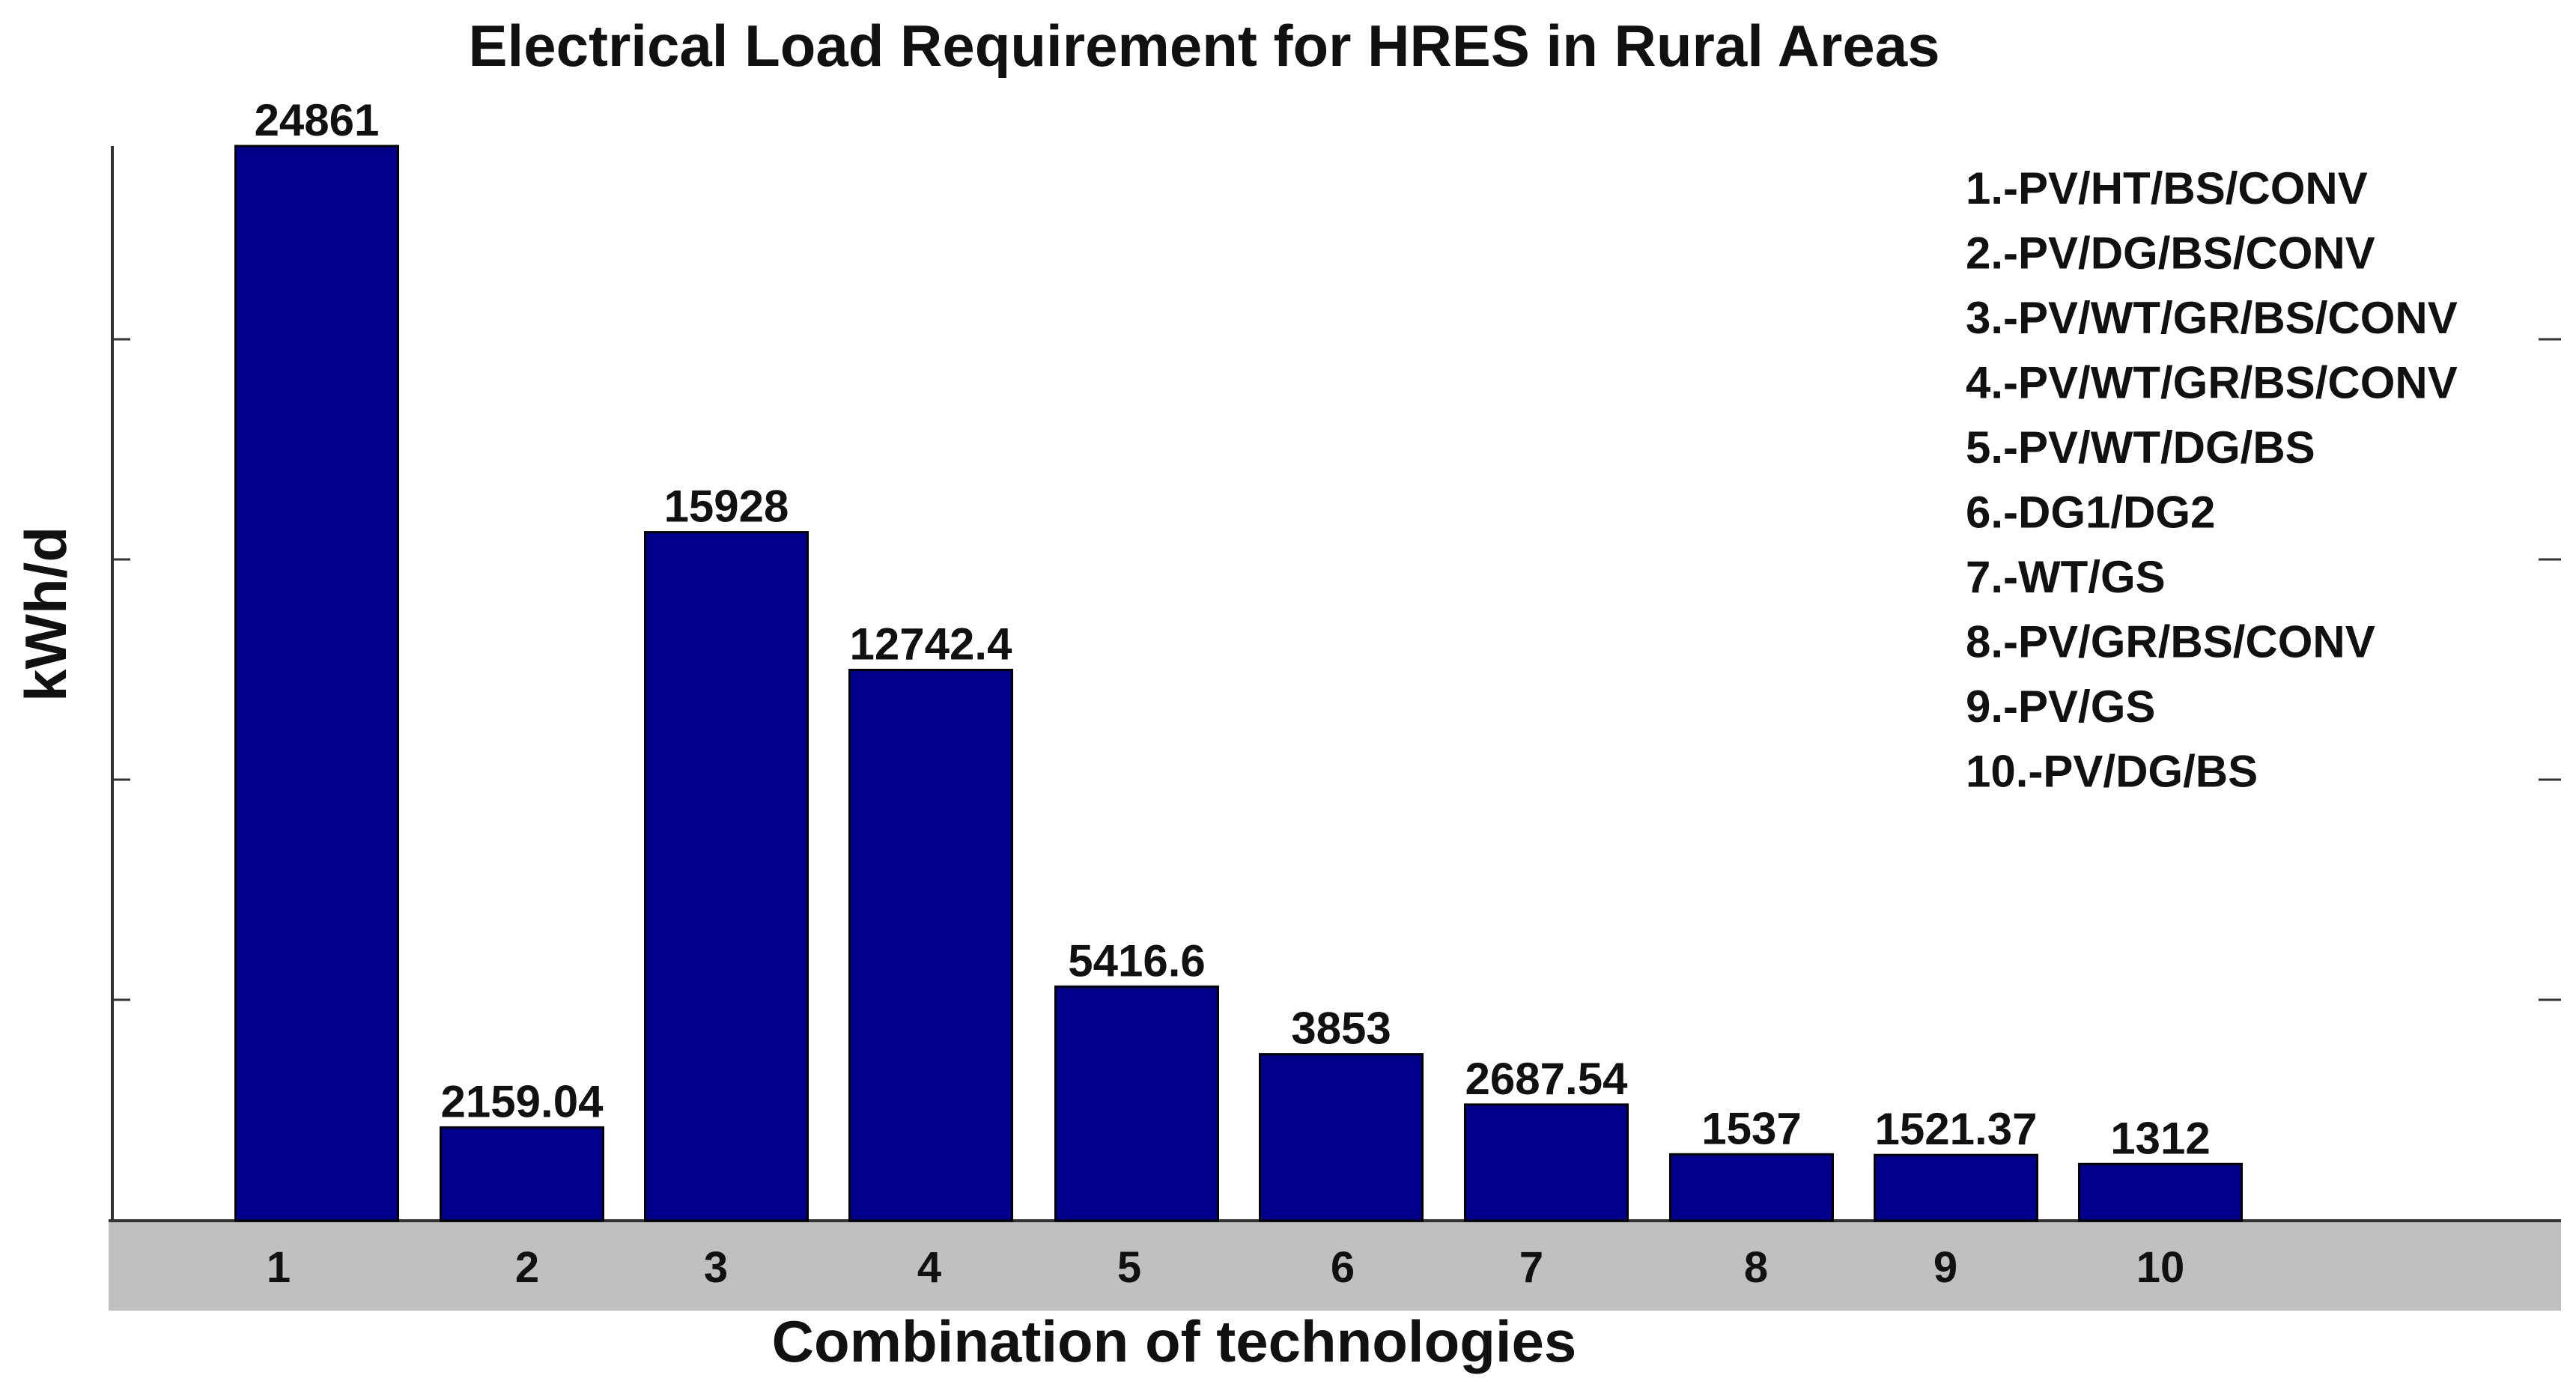  What do you see at coordinates (1343, 1267) in the screenshot?
I see `x-tick-label-6: 6` at bounding box center [1343, 1267].